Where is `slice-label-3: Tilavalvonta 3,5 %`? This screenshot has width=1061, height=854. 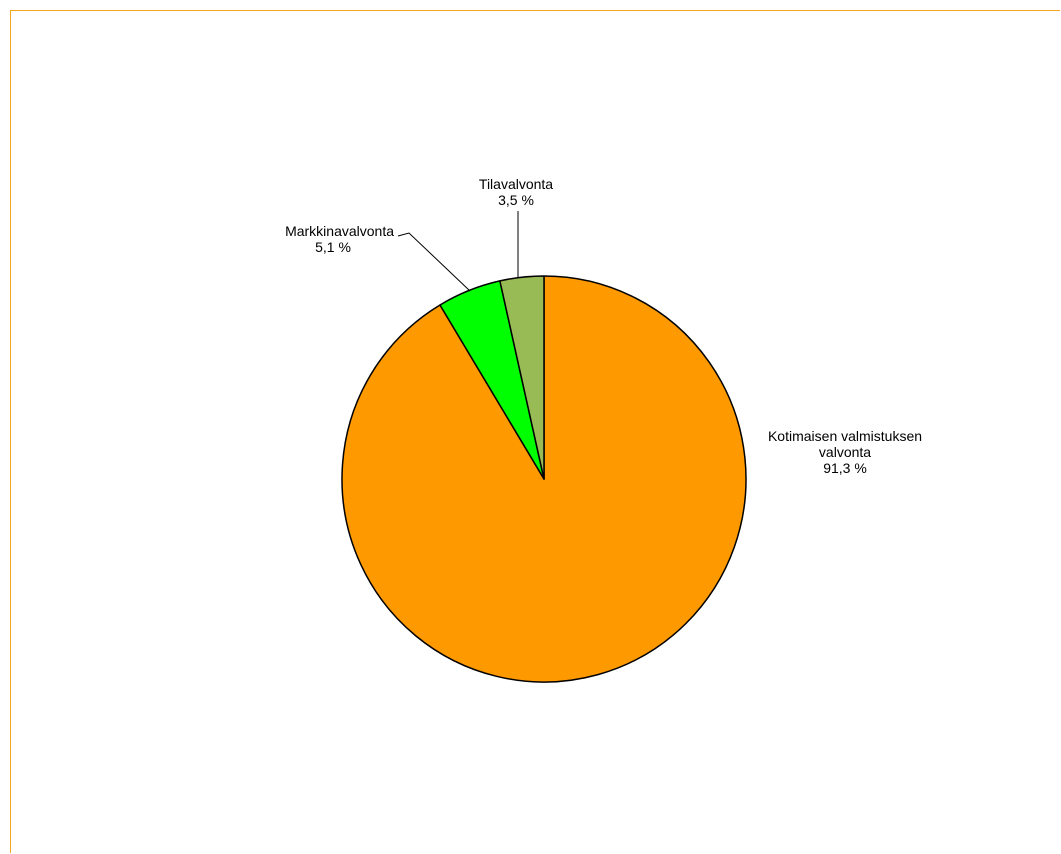 slice-label-3: Tilavalvonta 3,5 % is located at coordinates (516, 192).